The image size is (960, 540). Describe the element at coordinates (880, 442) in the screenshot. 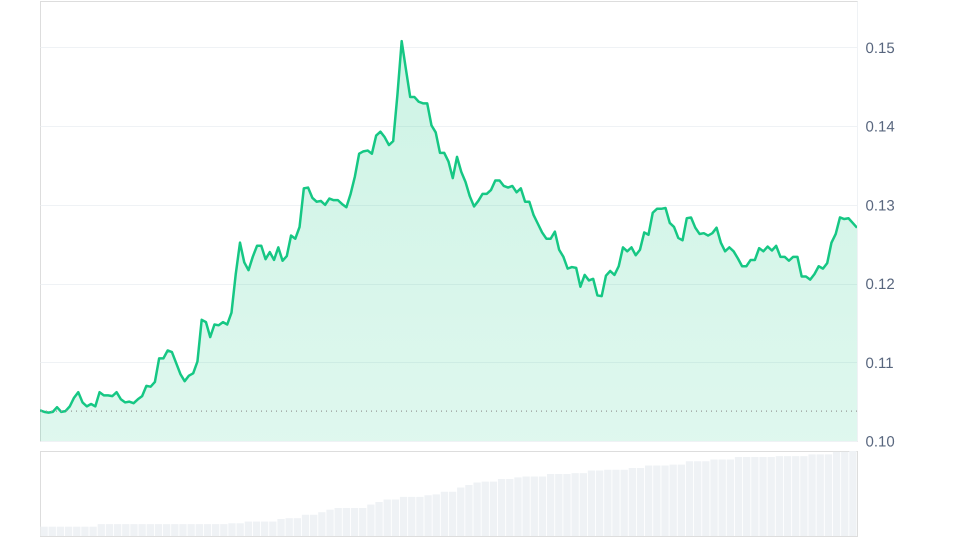

I see `y-tick-label: 0.10` at that location.